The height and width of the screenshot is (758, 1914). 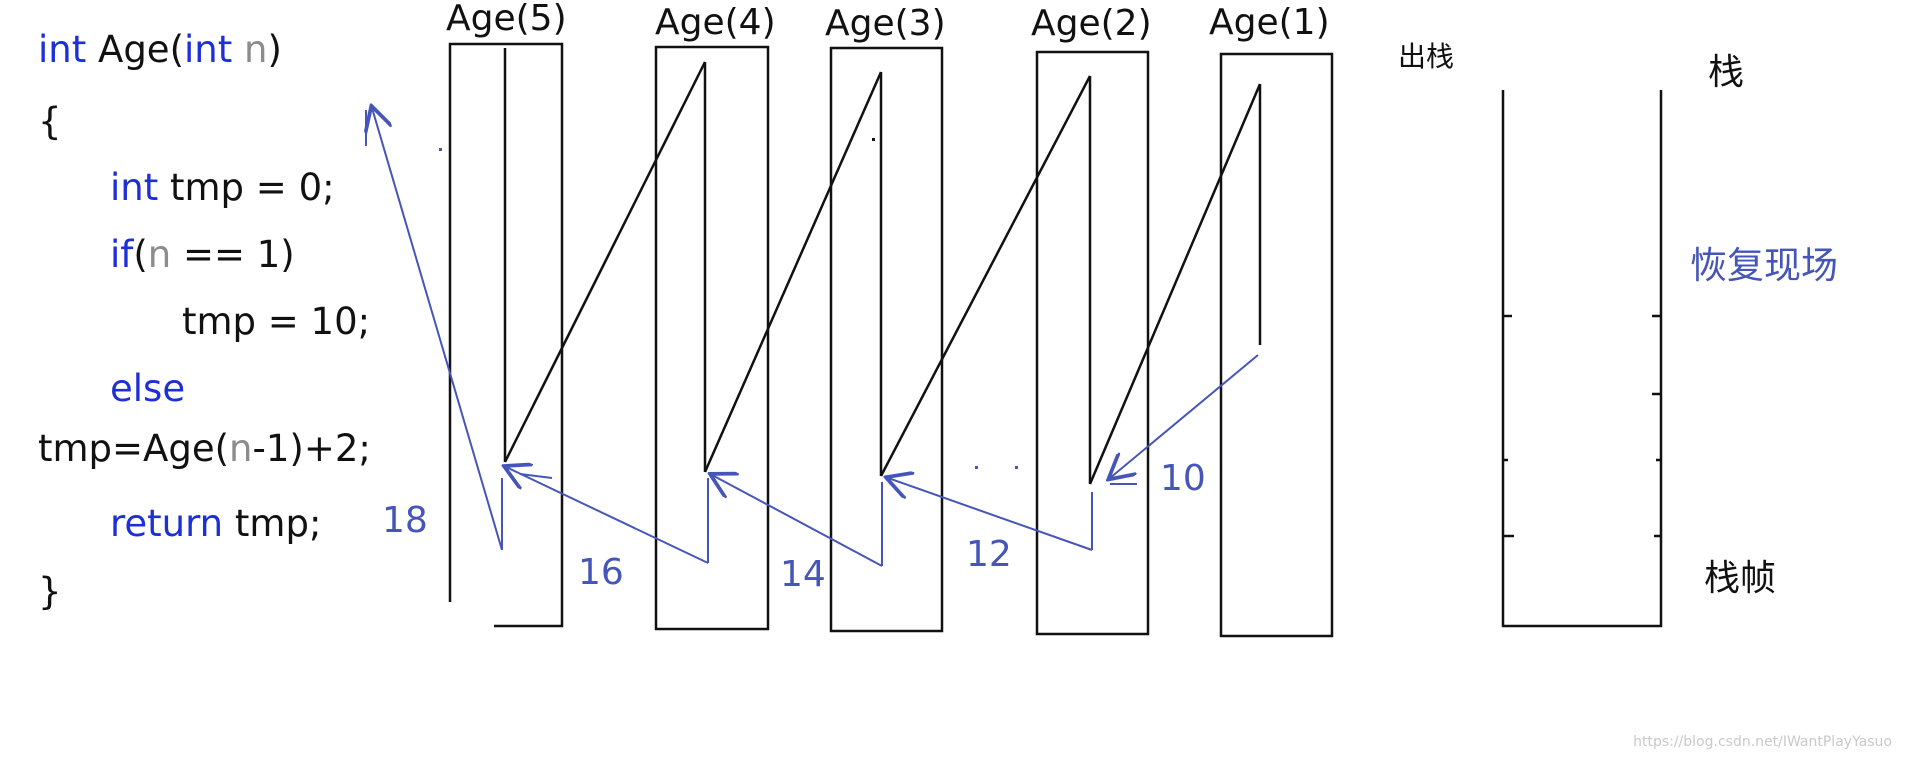 What do you see at coordinates (233, 254) in the screenshot?
I see `if-cond: == 1)` at bounding box center [233, 254].